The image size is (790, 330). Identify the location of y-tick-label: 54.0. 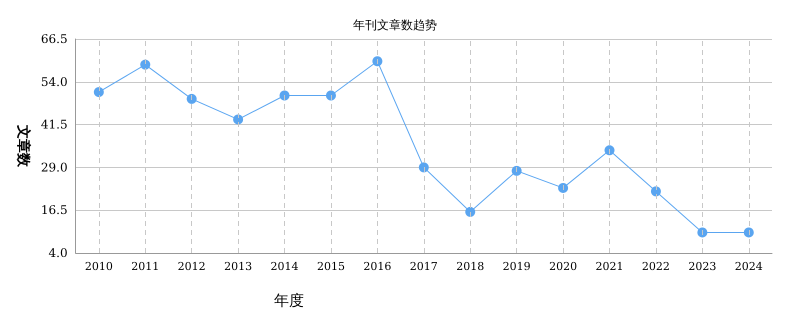
(54, 81).